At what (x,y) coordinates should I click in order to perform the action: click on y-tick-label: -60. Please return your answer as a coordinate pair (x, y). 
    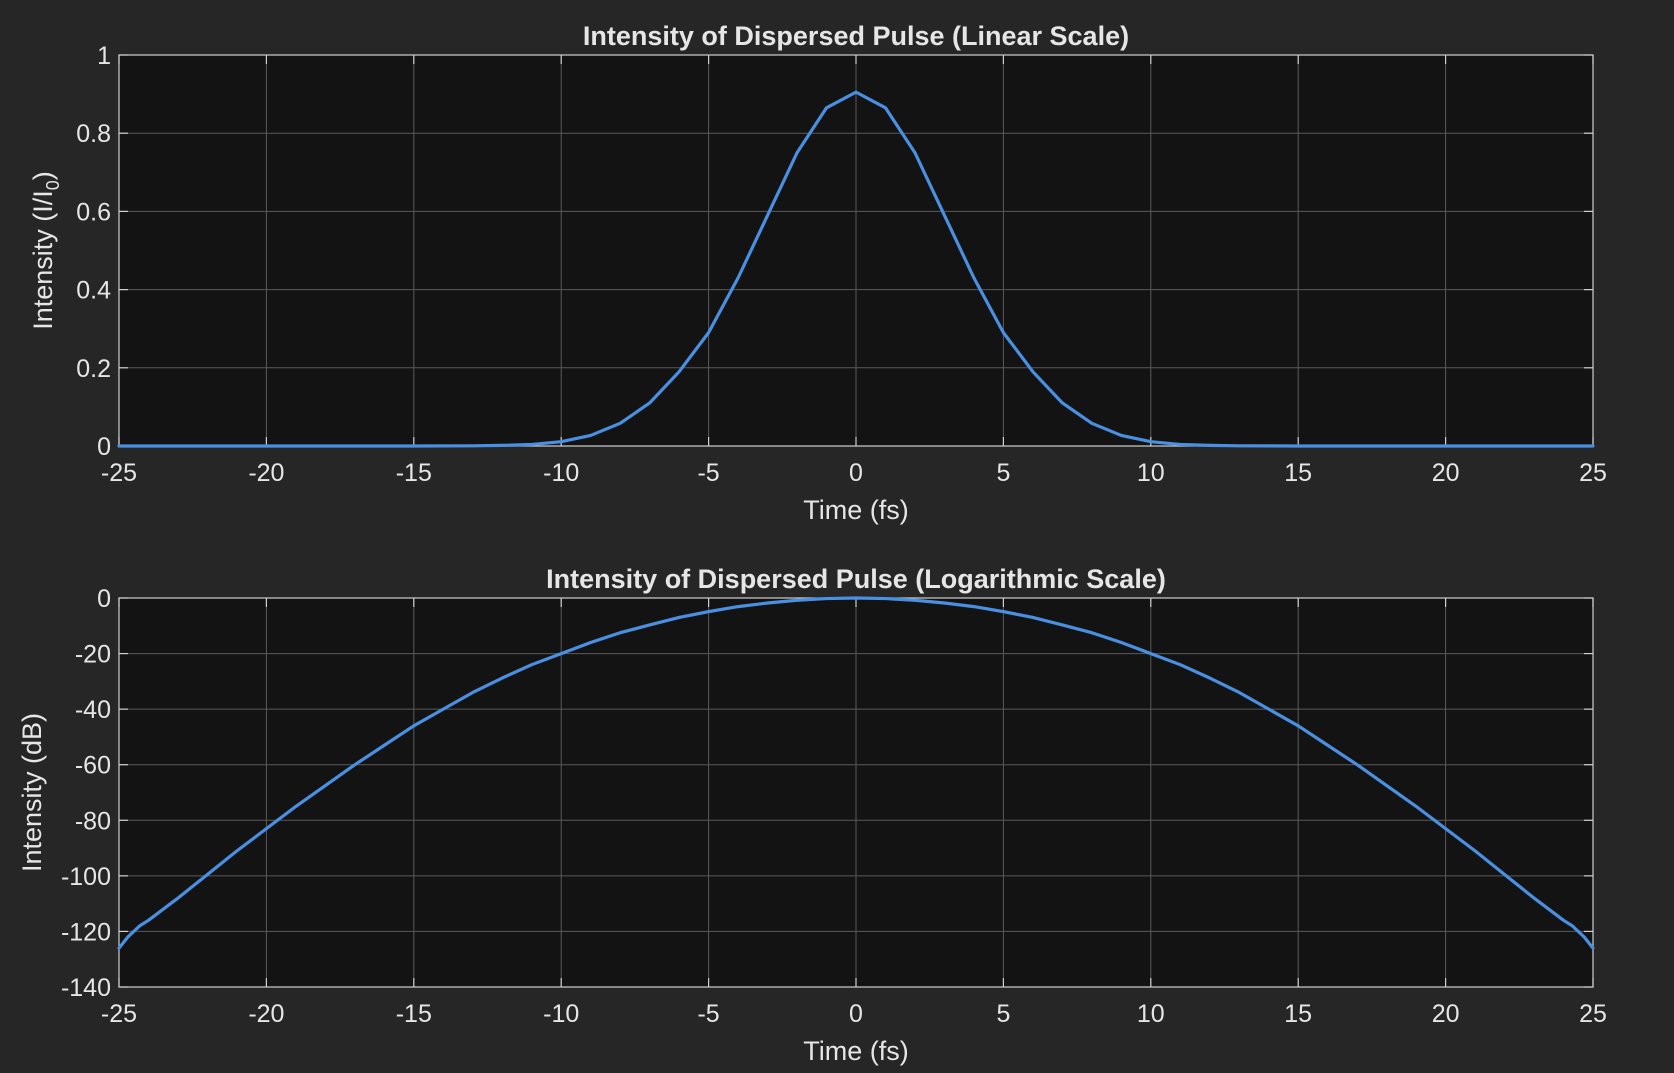
    Looking at the image, I should click on (93, 766).